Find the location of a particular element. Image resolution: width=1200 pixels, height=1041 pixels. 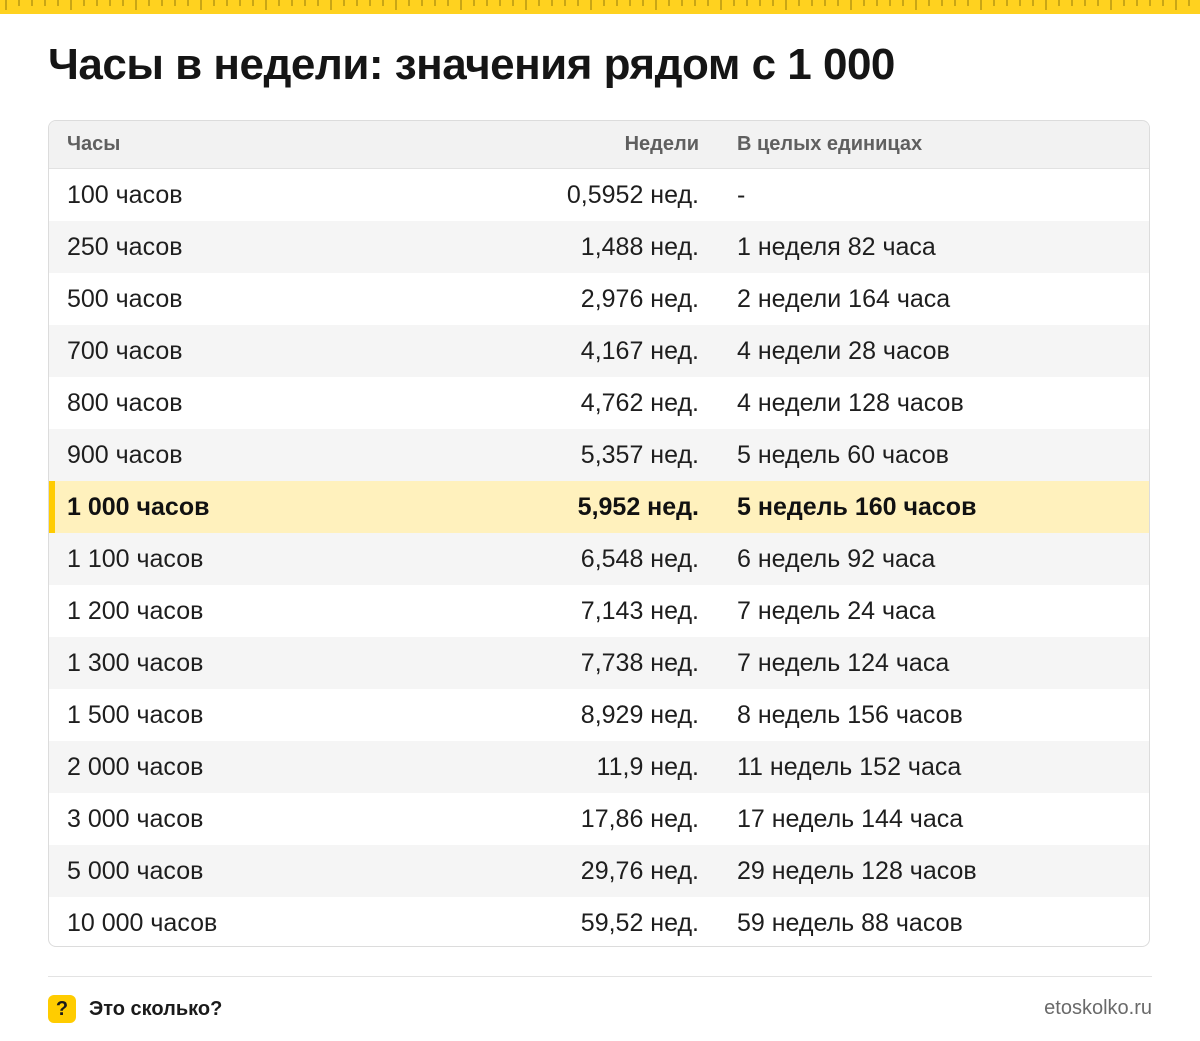

table-header: Часы Недели В целых единицах is located at coordinates (599, 145).